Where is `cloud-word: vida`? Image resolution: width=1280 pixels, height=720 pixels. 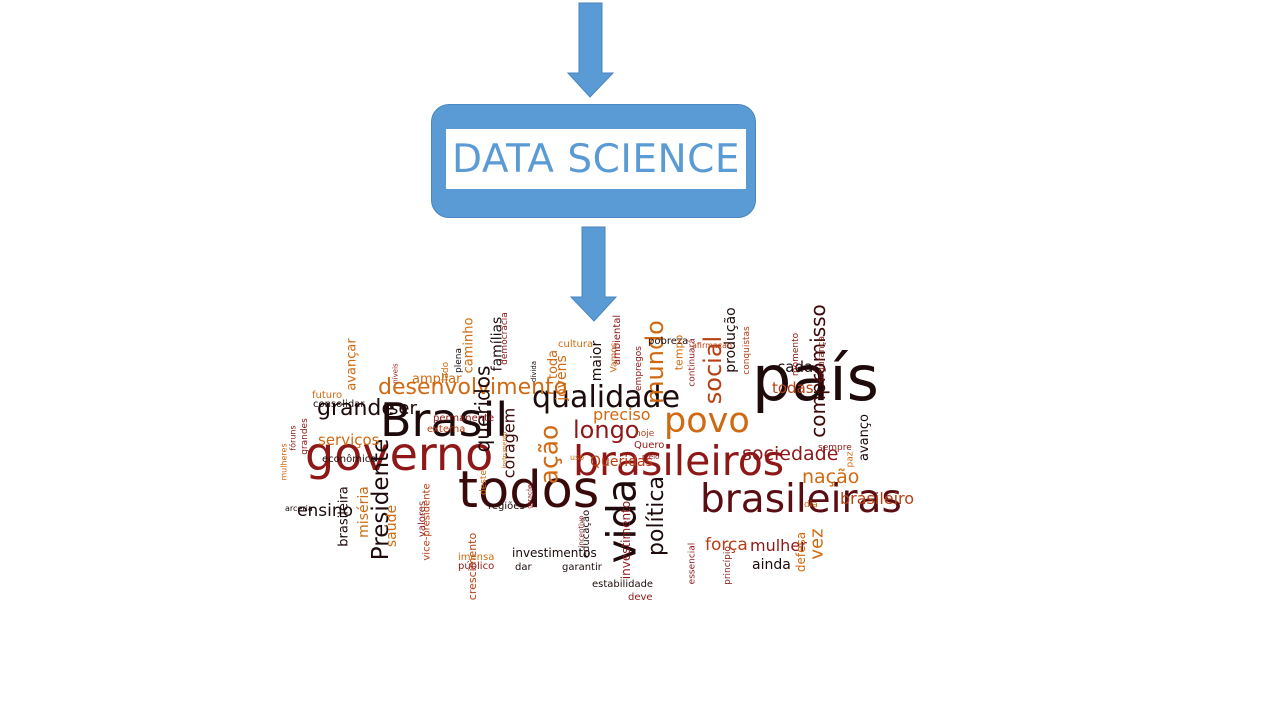
cloud-word: vida is located at coordinates (621, 520).